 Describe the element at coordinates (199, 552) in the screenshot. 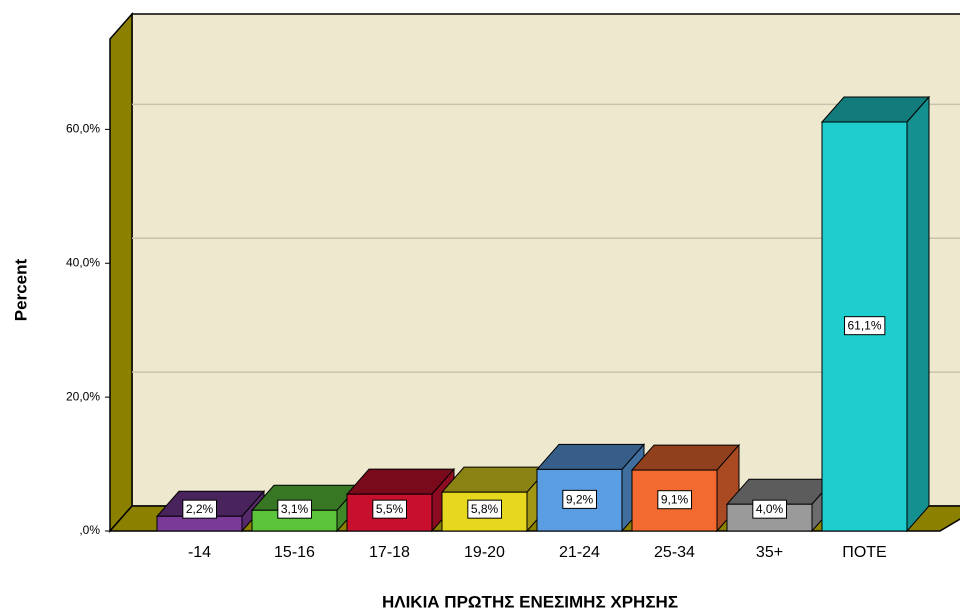

I see `x-tick-label: -14` at that location.